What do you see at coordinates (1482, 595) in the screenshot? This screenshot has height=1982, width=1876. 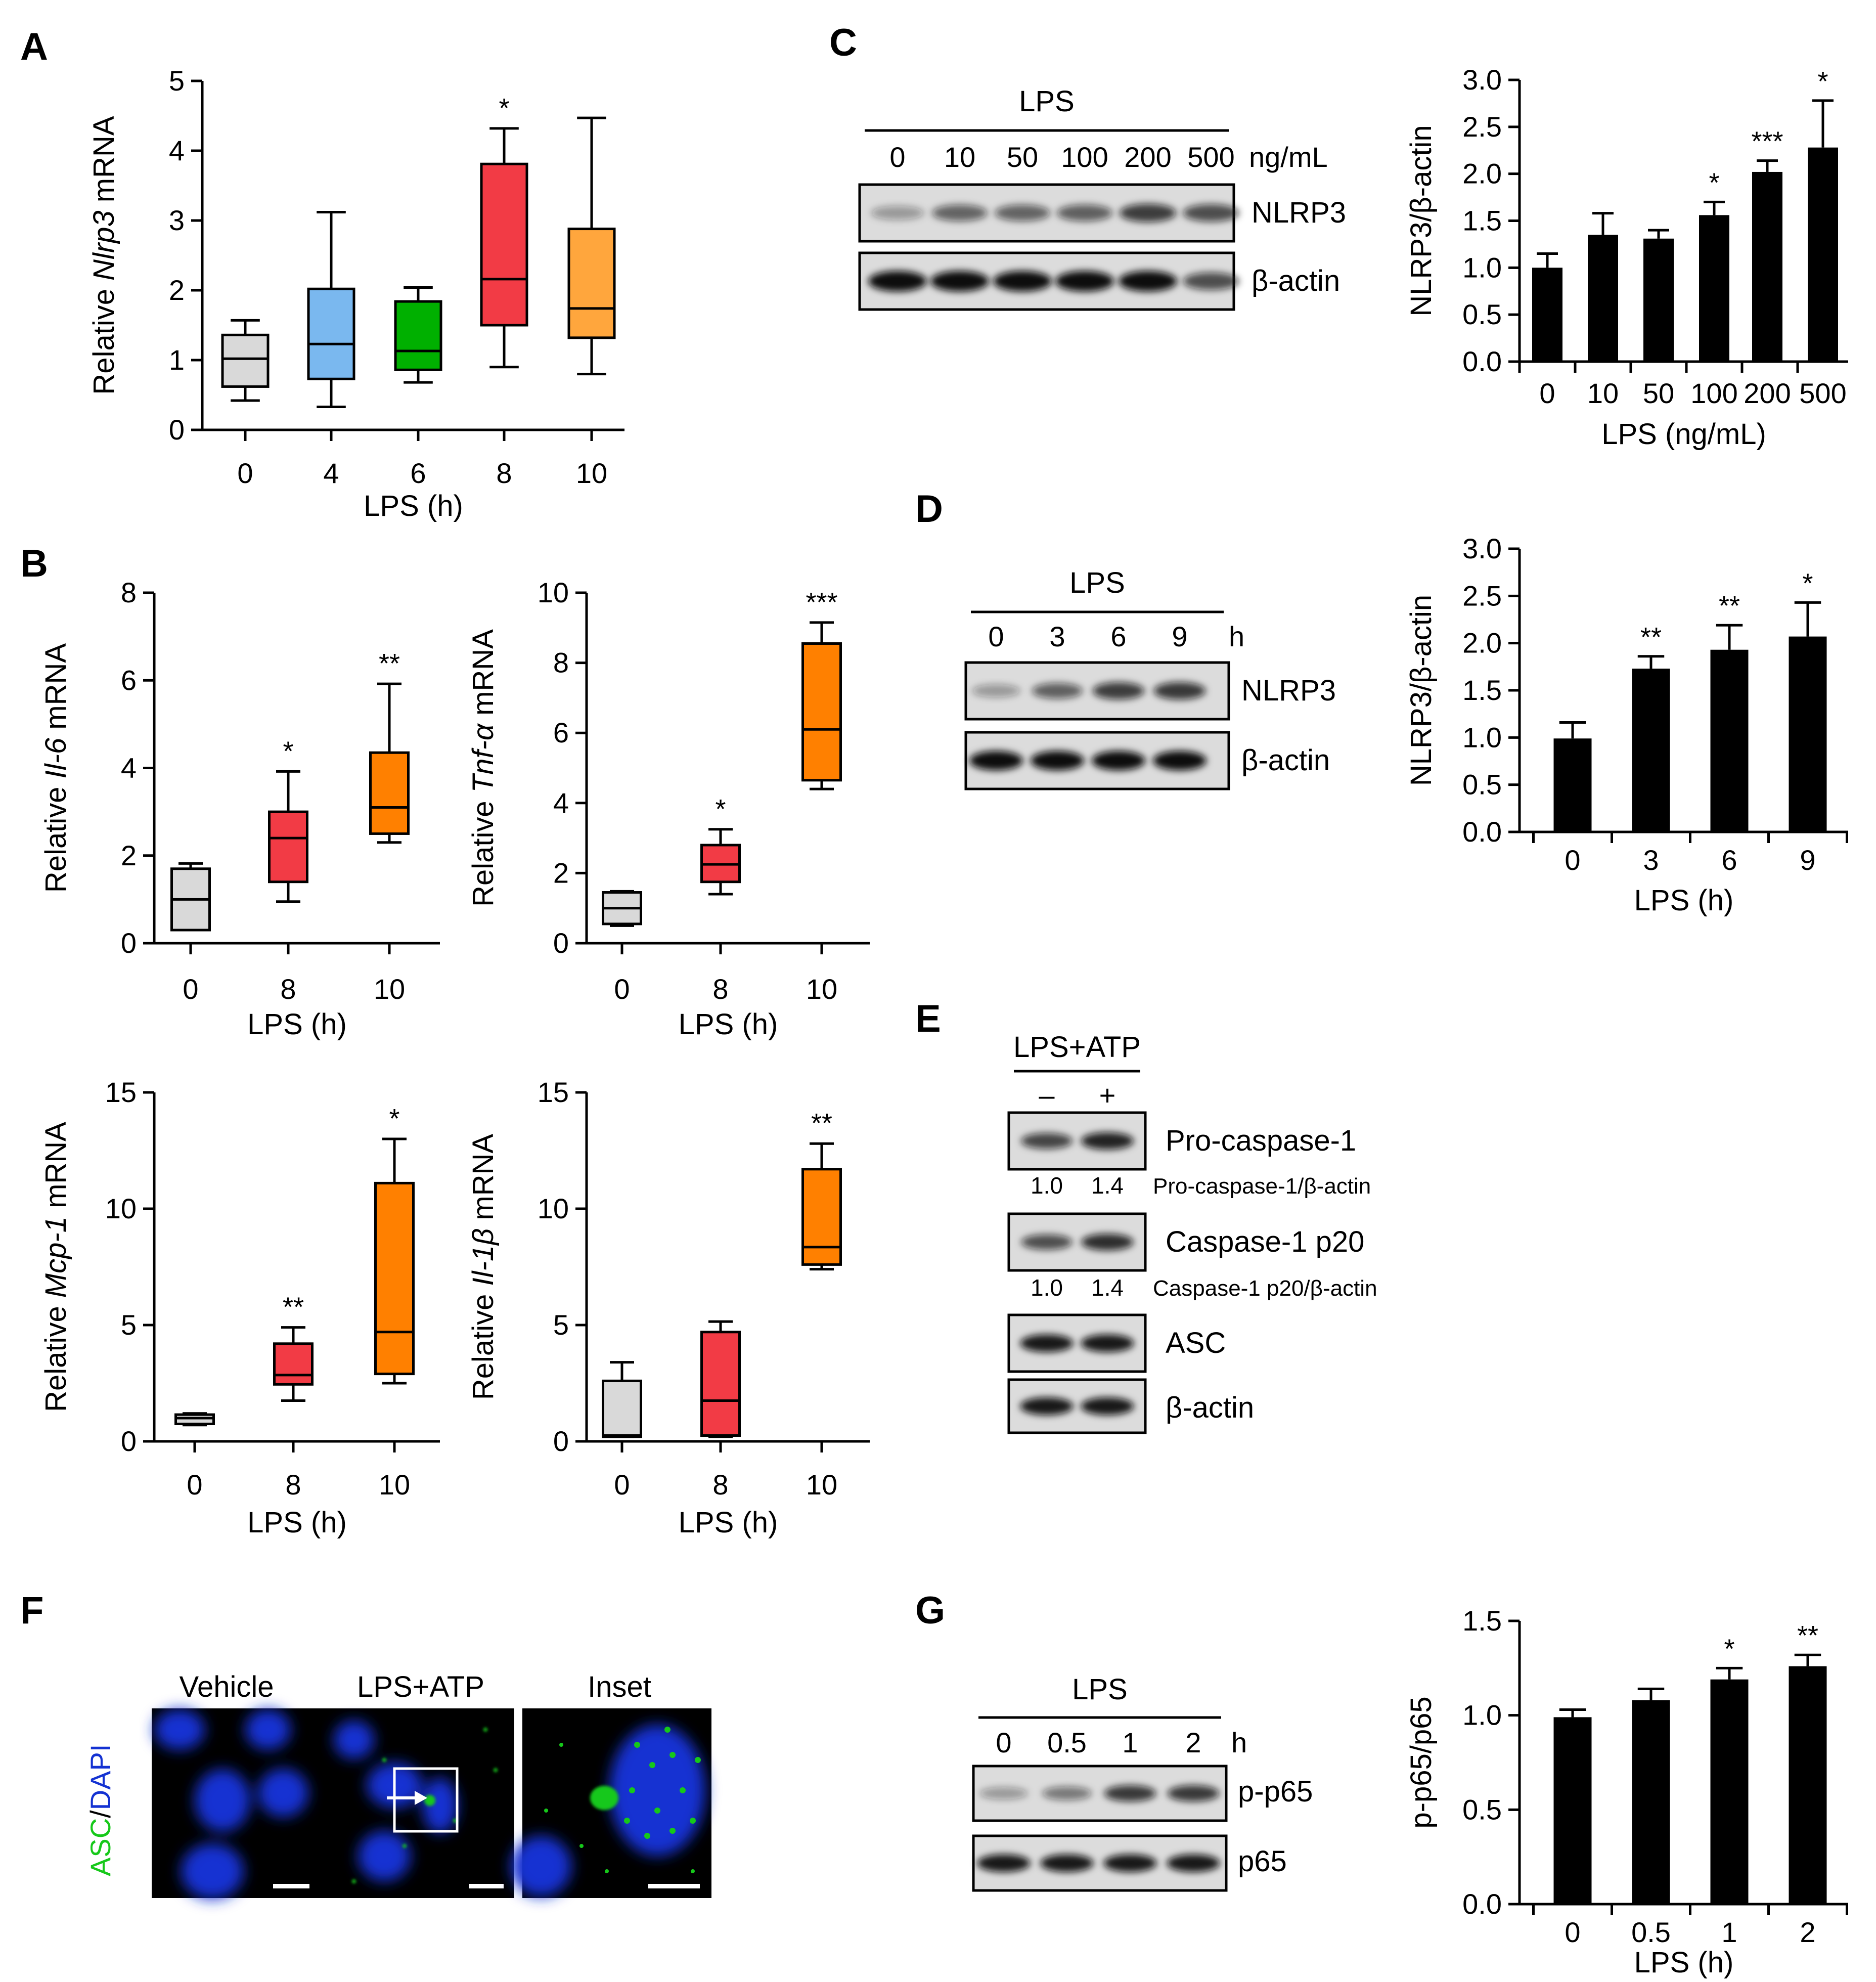 I see `y-tick-label: 2.5` at bounding box center [1482, 595].